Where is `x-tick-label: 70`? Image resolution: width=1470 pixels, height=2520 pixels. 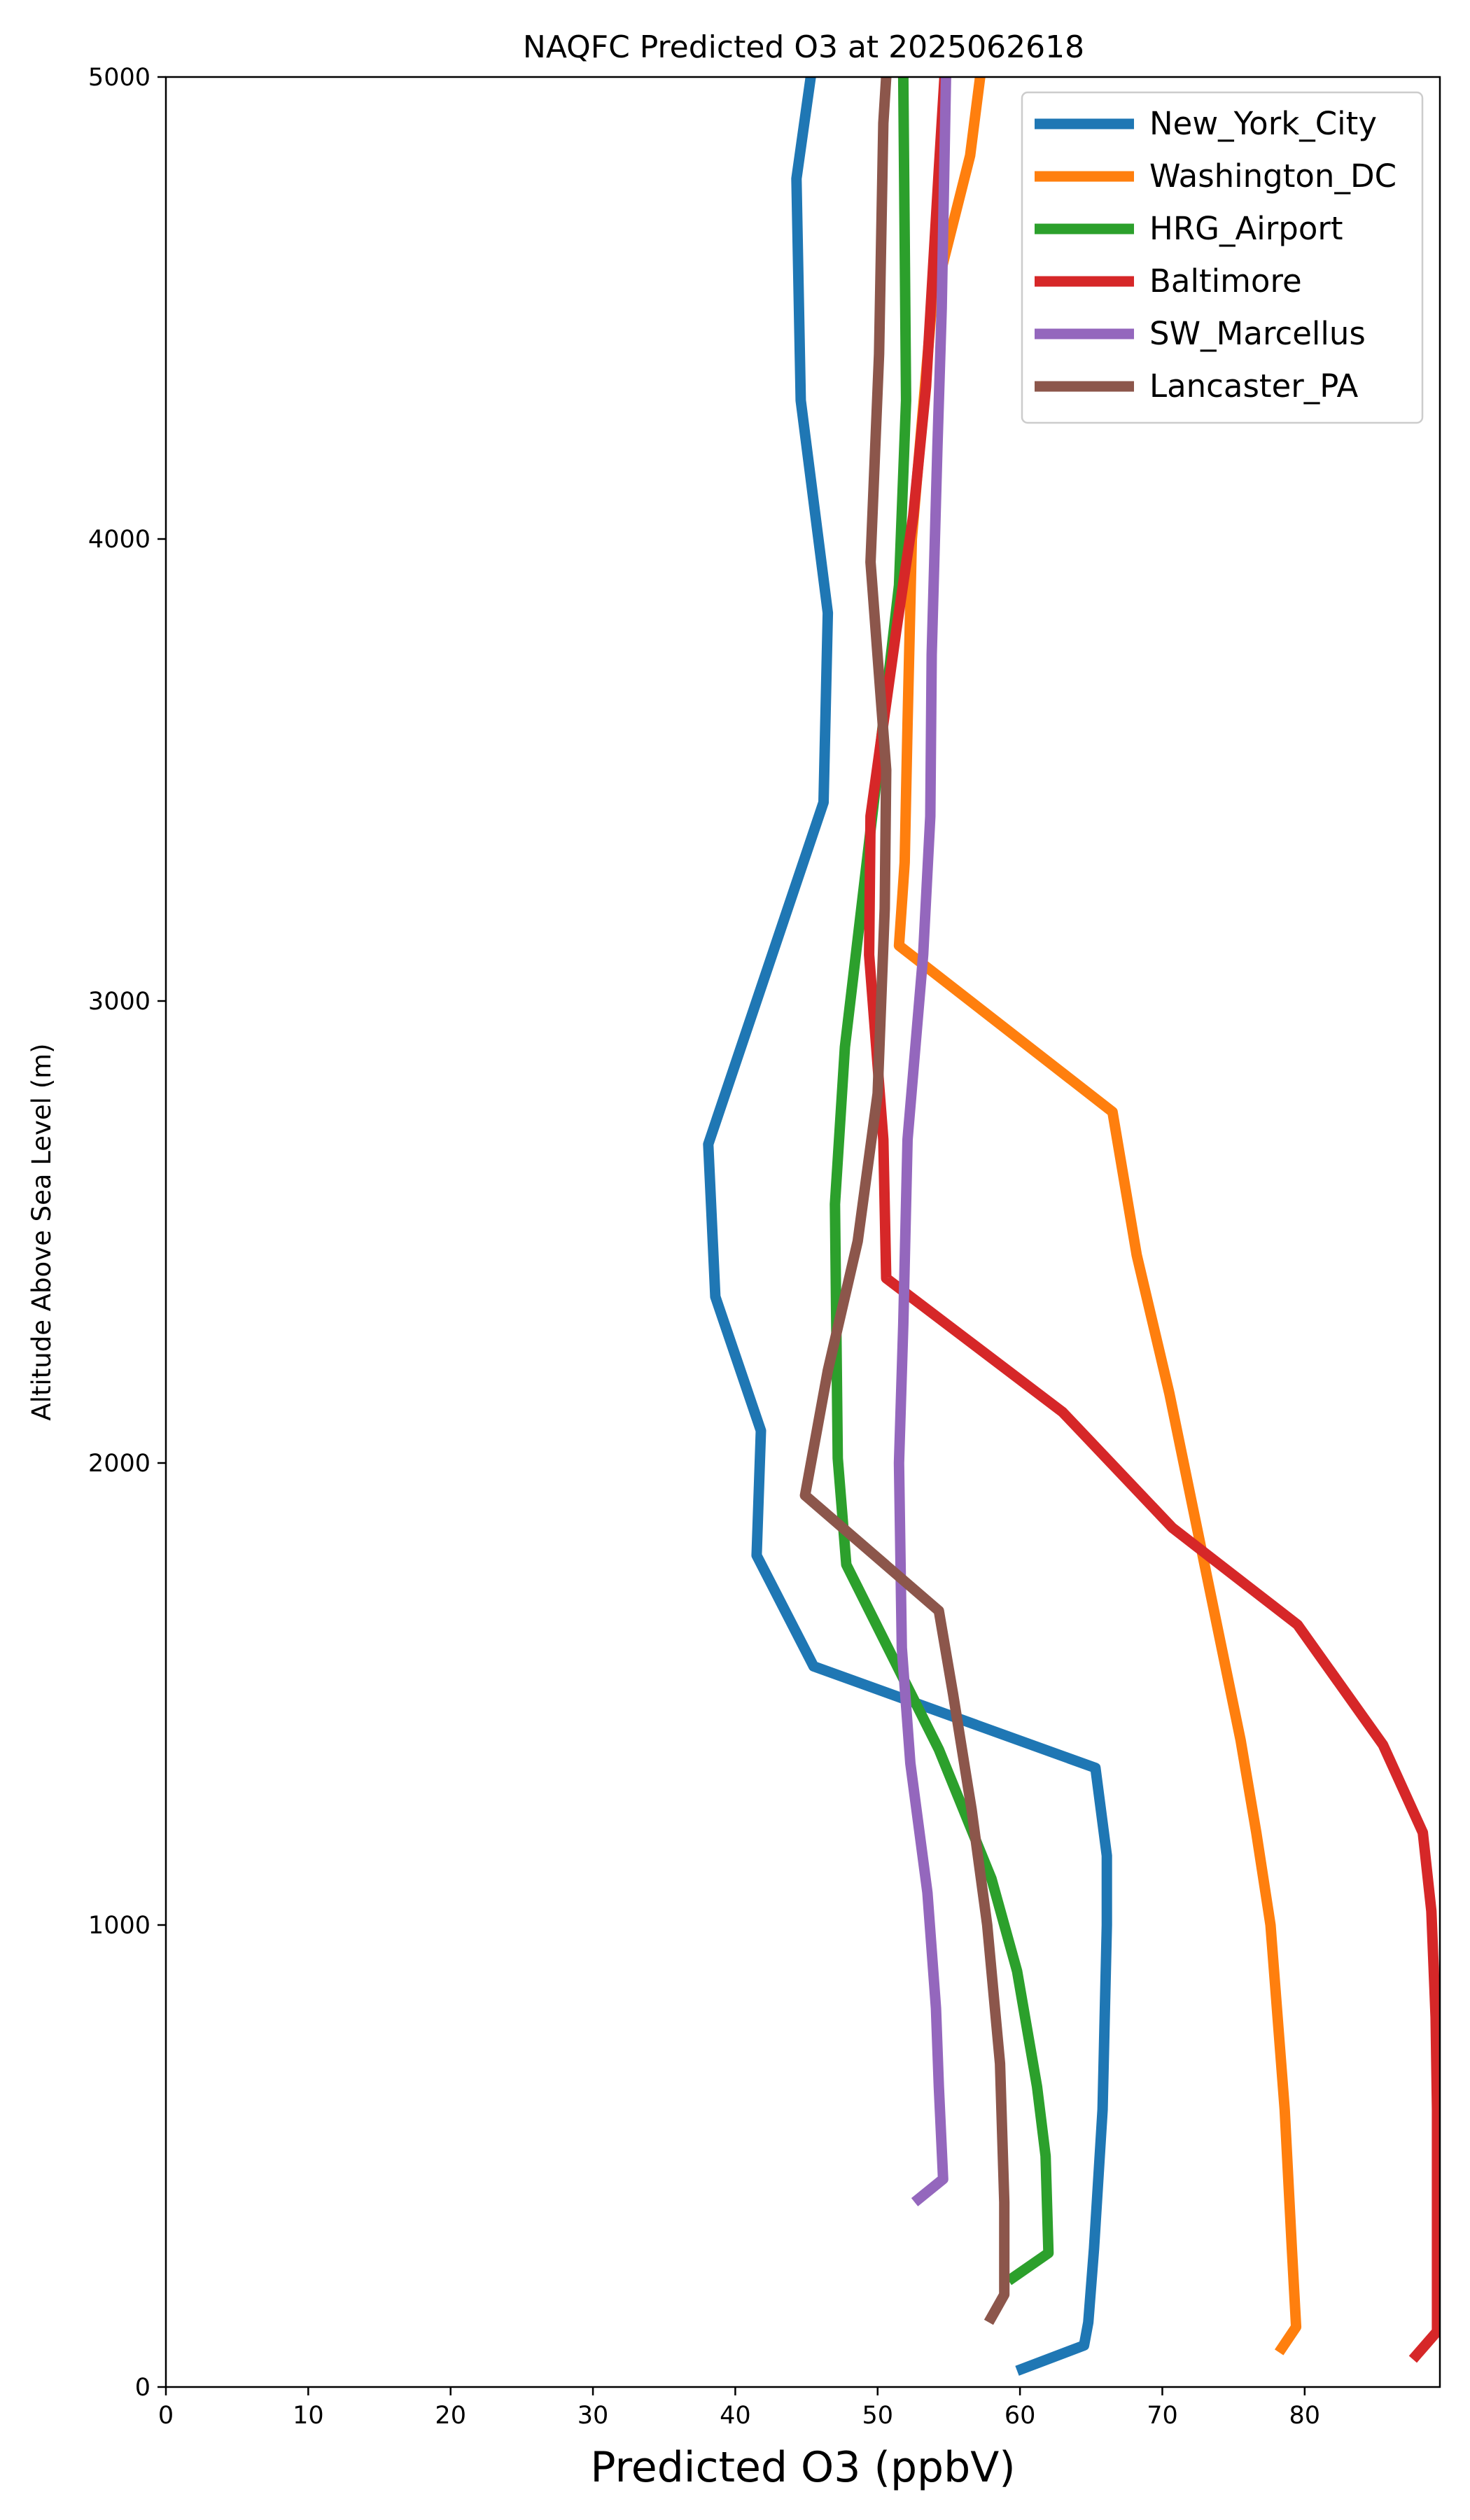
x-tick-label: 70 is located at coordinates (1162, 2416).